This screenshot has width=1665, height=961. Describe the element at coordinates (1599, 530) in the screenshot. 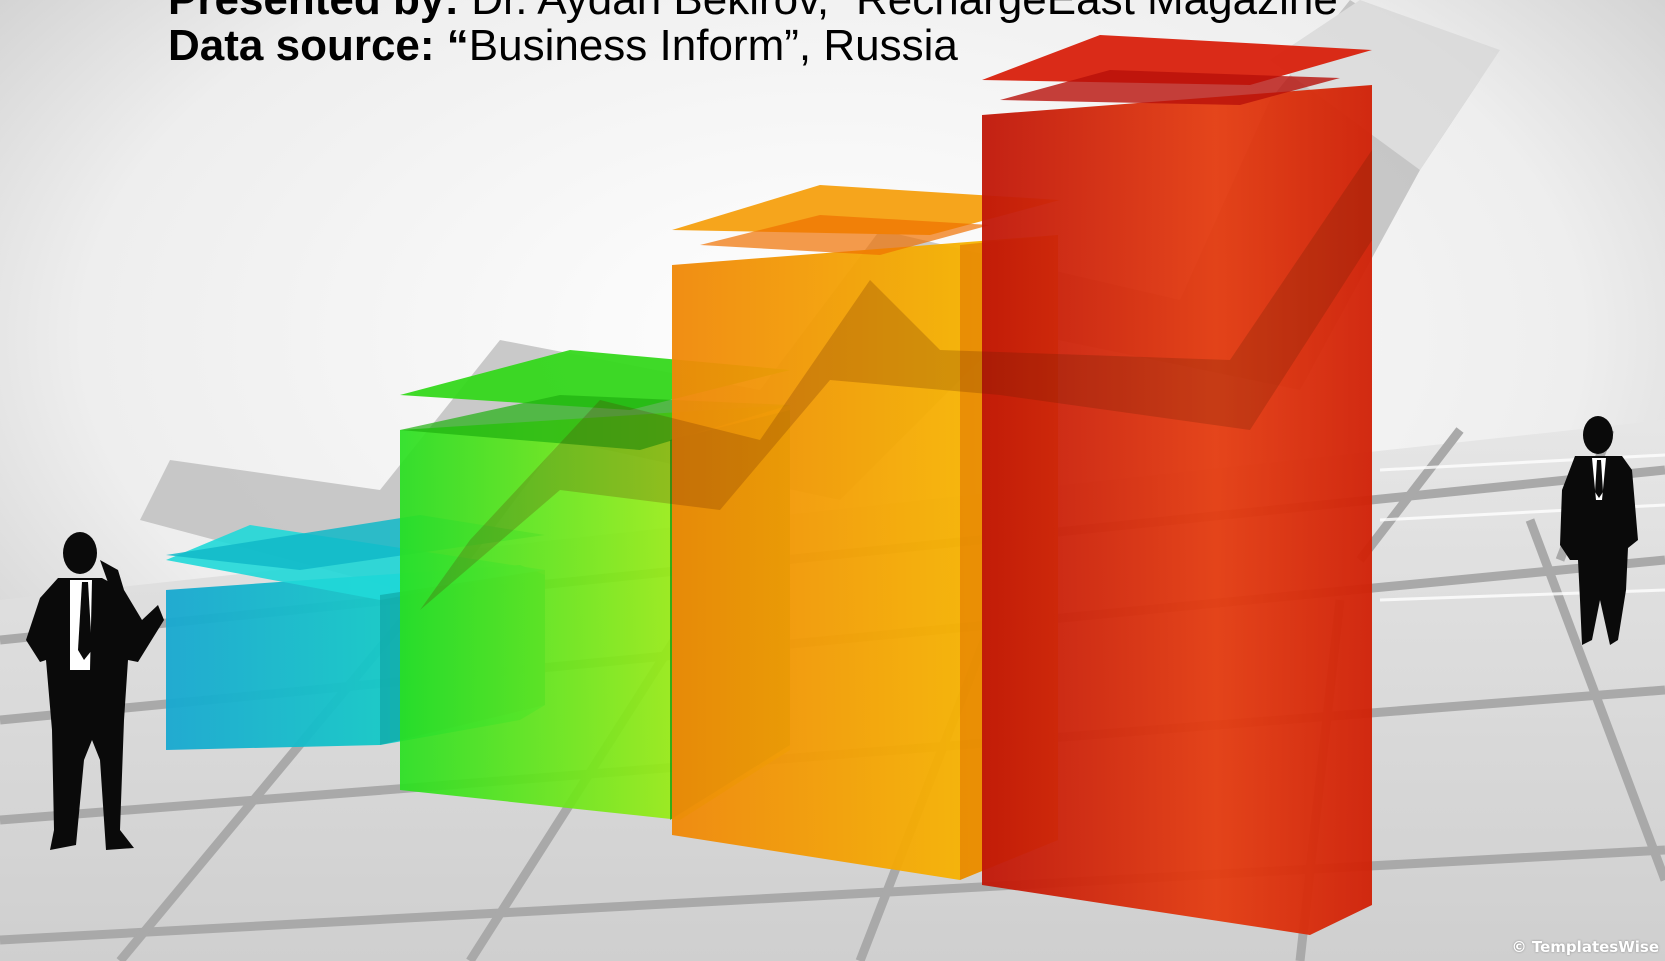

I see `businessman-walking-icon` at that location.